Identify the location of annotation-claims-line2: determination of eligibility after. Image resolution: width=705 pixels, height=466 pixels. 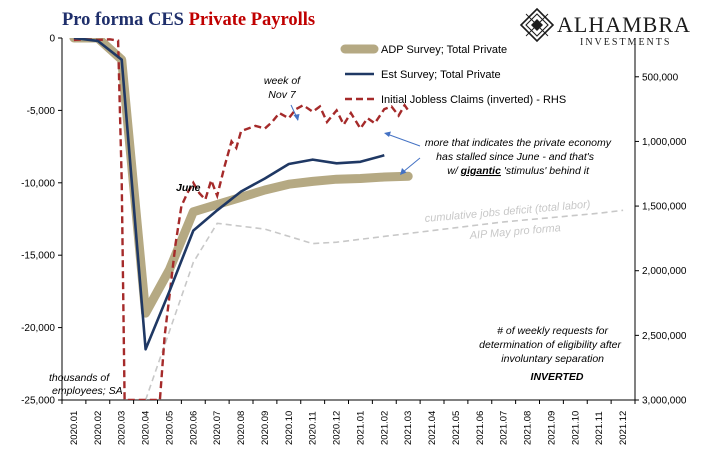
(550, 345).